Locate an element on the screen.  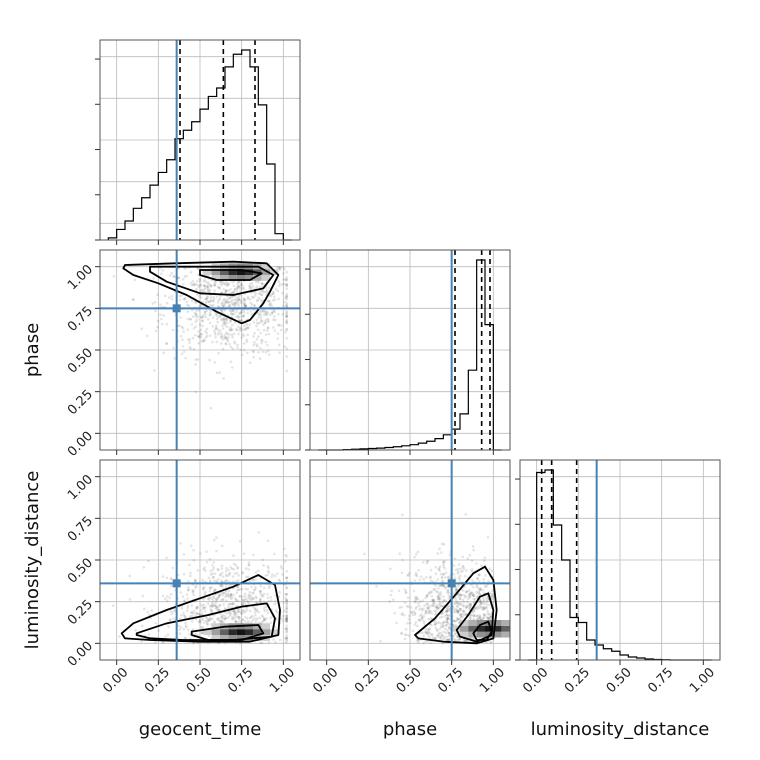
density-cell-geocent-time-vs-phase is located at coordinates (224, 272).